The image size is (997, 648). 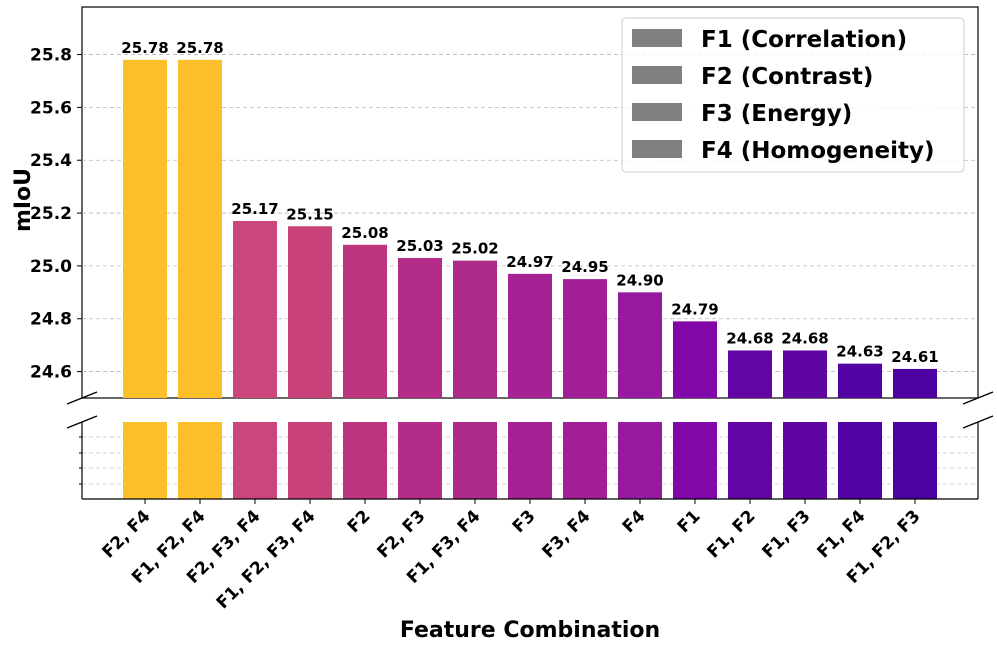 What do you see at coordinates (524, 521) in the screenshot?
I see `x-tick-label: F3` at bounding box center [524, 521].